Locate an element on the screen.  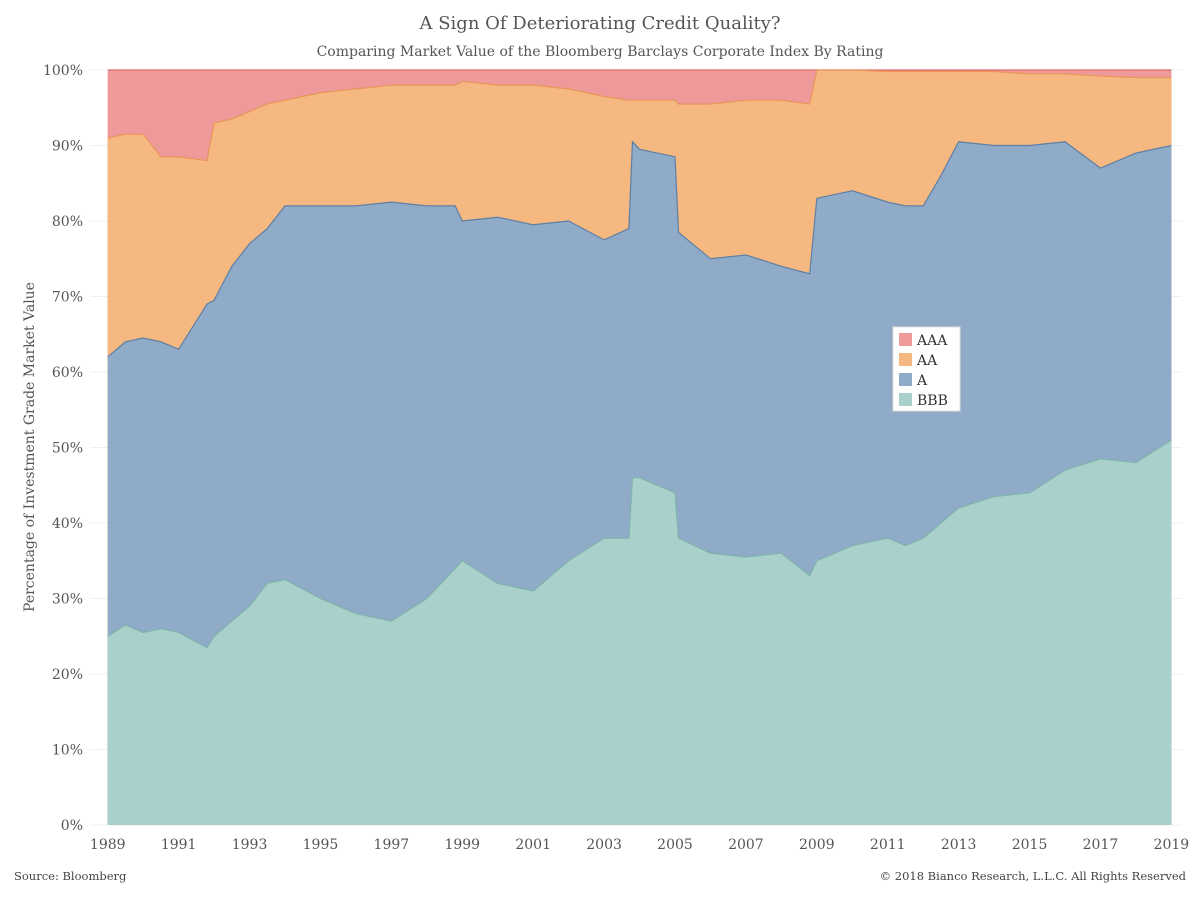
legend-swatch-aaa is located at coordinates (905, 339).